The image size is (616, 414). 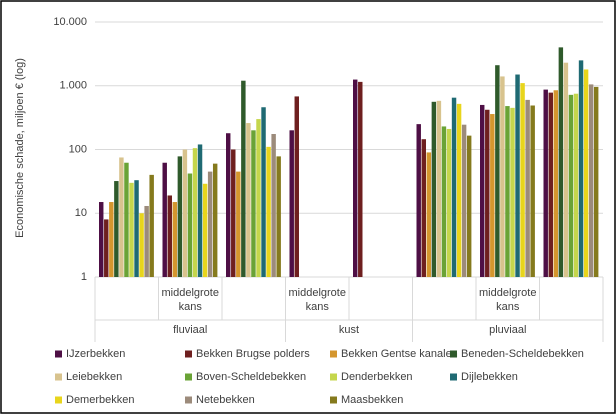 What do you see at coordinates (94, 377) in the screenshot?
I see `legend-label: Leiebekken` at bounding box center [94, 377].